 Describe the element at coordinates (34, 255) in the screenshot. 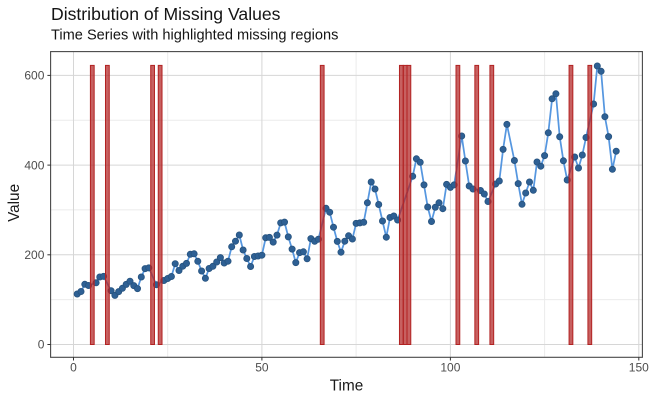

I see `svg-text: 200` at that location.